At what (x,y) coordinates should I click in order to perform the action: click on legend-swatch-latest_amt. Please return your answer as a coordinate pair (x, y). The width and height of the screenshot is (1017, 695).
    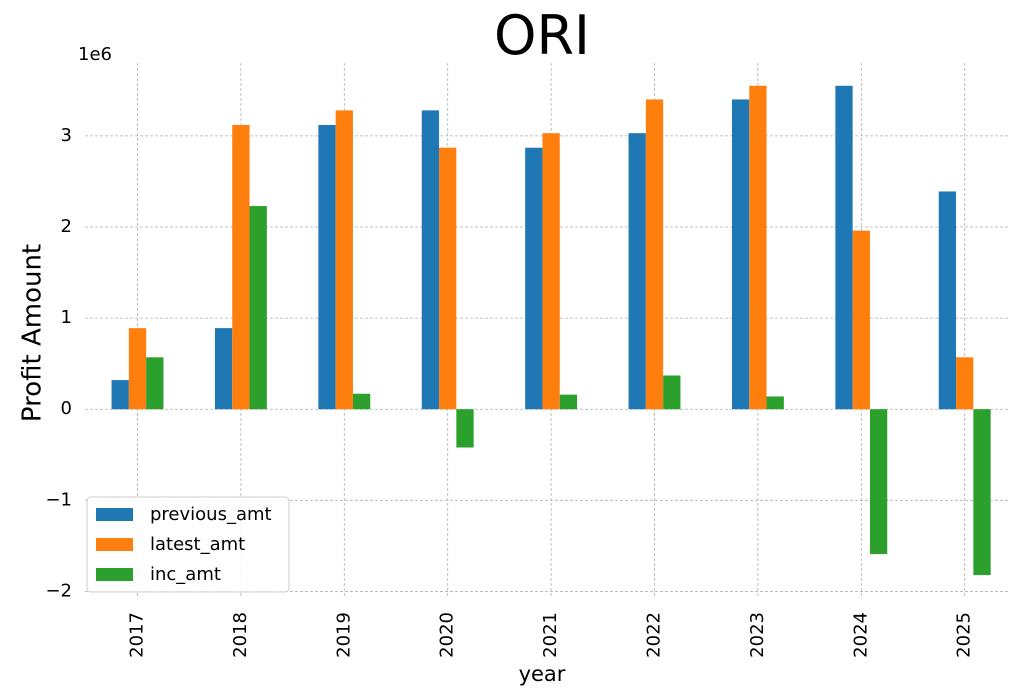
    Looking at the image, I should click on (114, 544).